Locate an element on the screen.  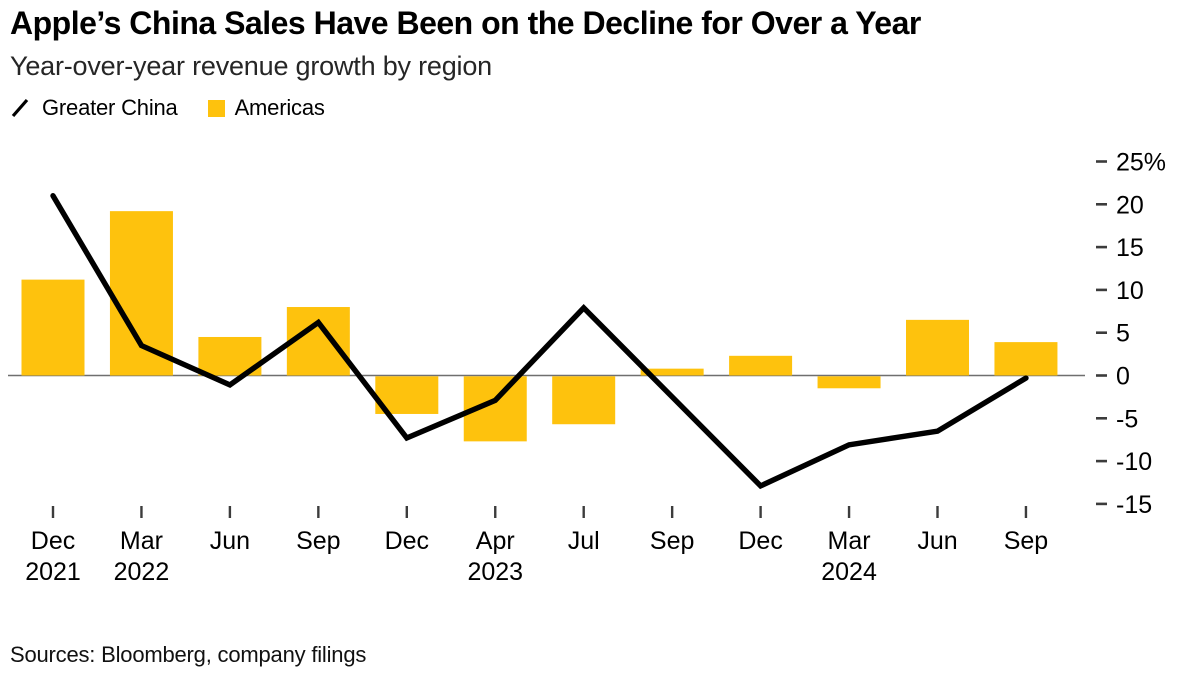
x-label-year-9: 2024 is located at coordinates (849, 572).